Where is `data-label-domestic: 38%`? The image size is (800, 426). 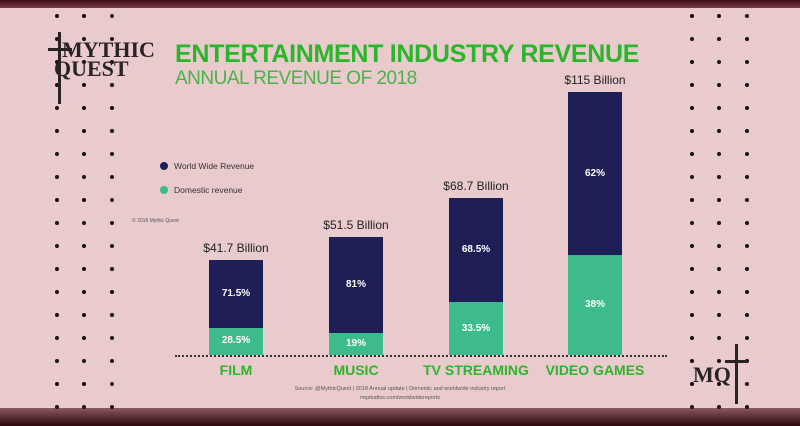 data-label-domestic: 38% is located at coordinates (594, 305).